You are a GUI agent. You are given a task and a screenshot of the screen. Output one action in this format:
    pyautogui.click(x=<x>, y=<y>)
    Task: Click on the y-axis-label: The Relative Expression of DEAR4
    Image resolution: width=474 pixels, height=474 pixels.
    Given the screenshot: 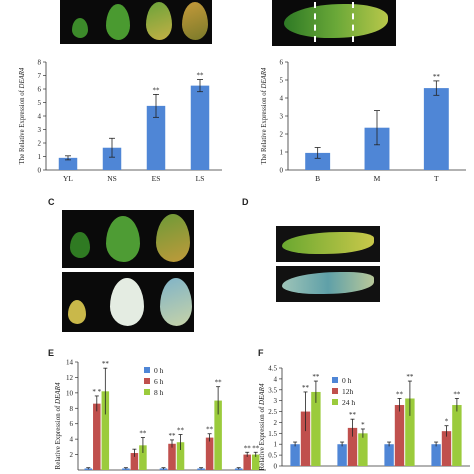 What is the action you would take?
    pyautogui.click(x=22, y=115)
    